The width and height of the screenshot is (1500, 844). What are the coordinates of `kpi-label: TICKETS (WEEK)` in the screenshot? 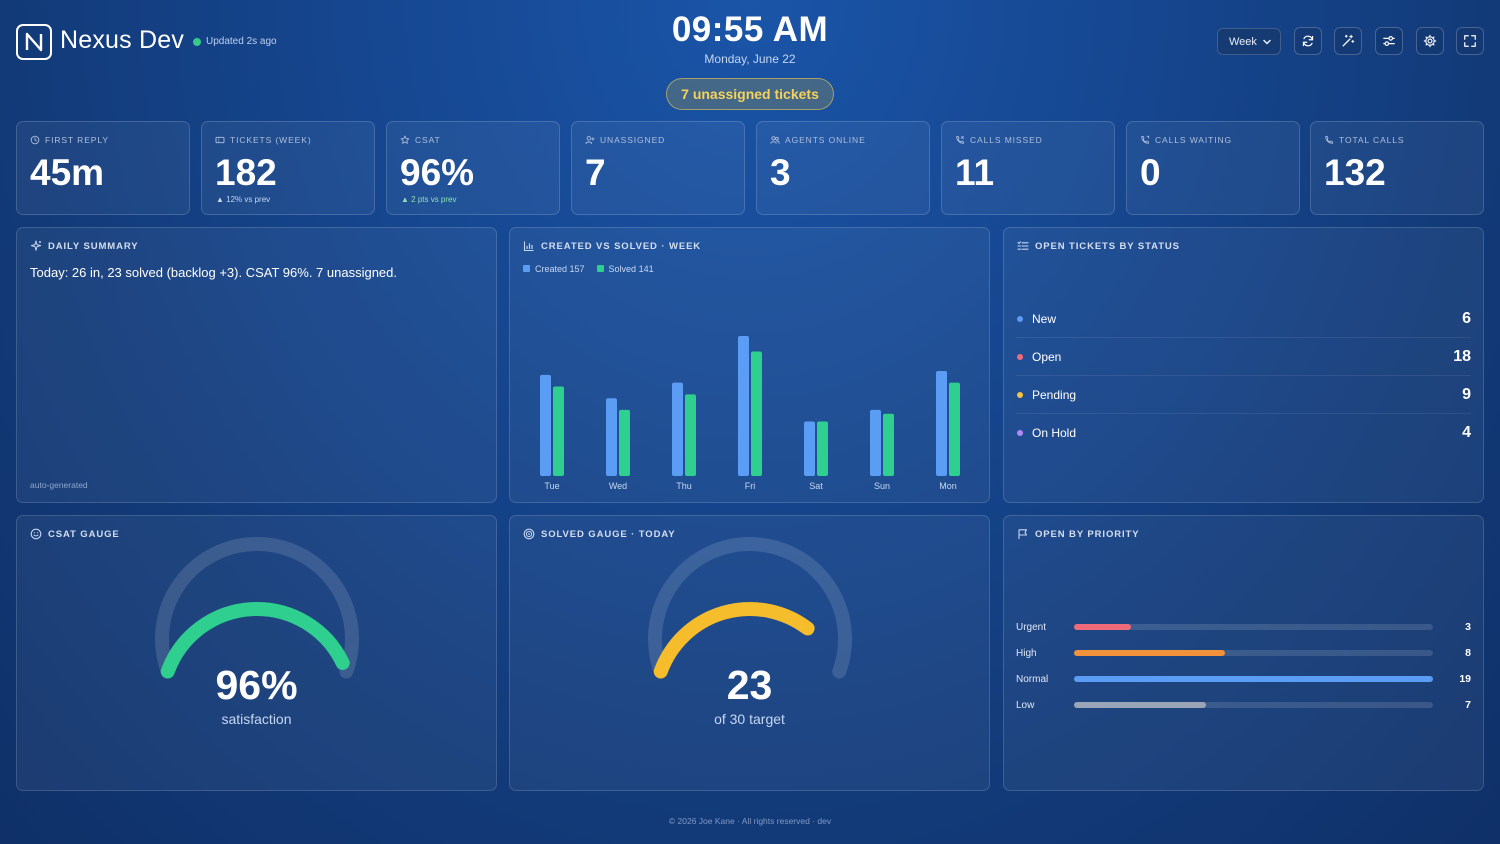 It's located at (263, 140).